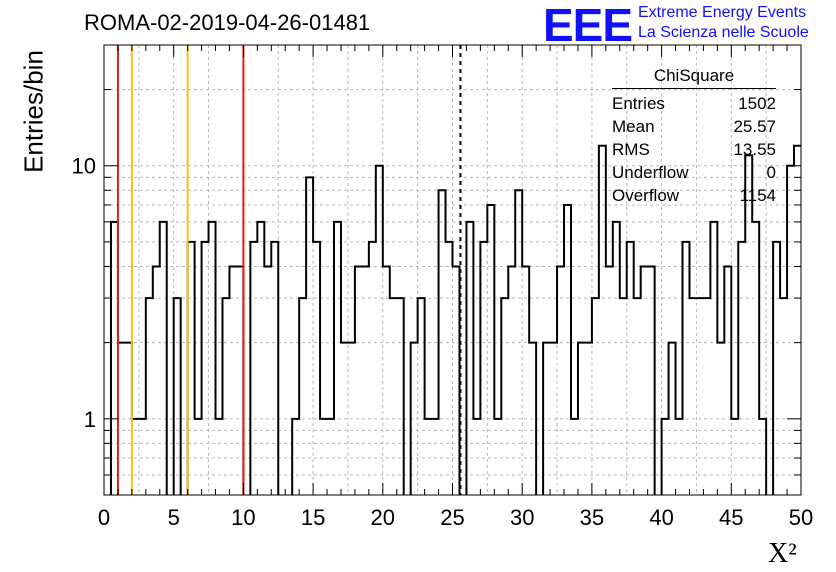 This screenshot has width=836, height=572. What do you see at coordinates (592, 517) in the screenshot?
I see `x-tick-label: 35` at bounding box center [592, 517].